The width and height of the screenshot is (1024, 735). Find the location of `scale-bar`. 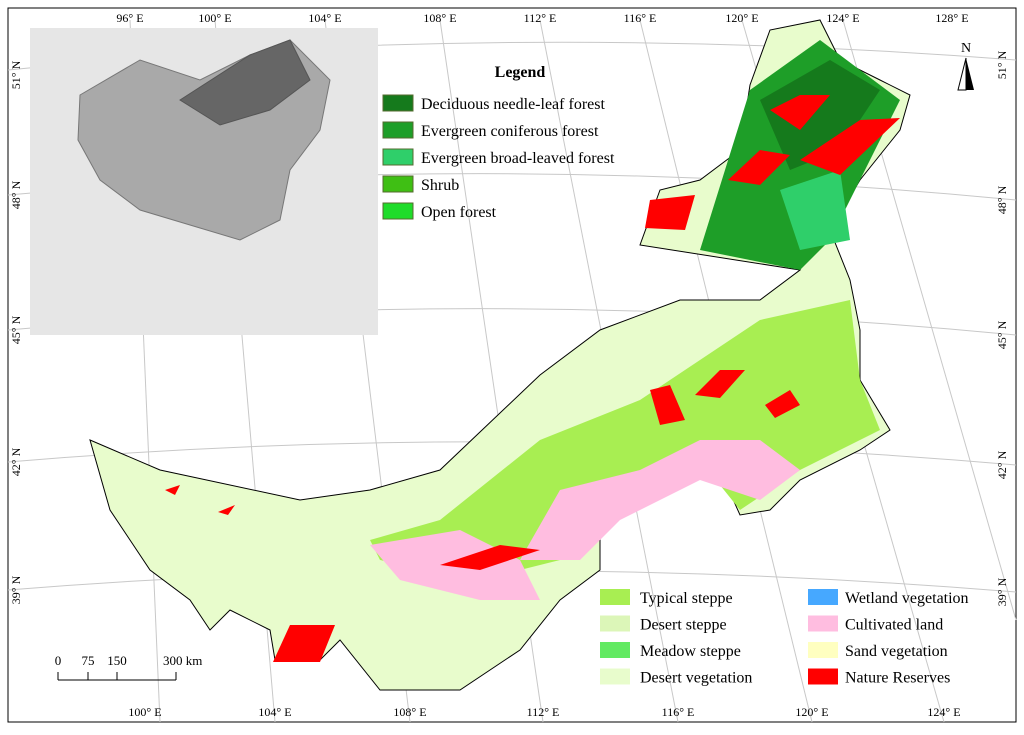

scale-bar is located at coordinates (117, 676).